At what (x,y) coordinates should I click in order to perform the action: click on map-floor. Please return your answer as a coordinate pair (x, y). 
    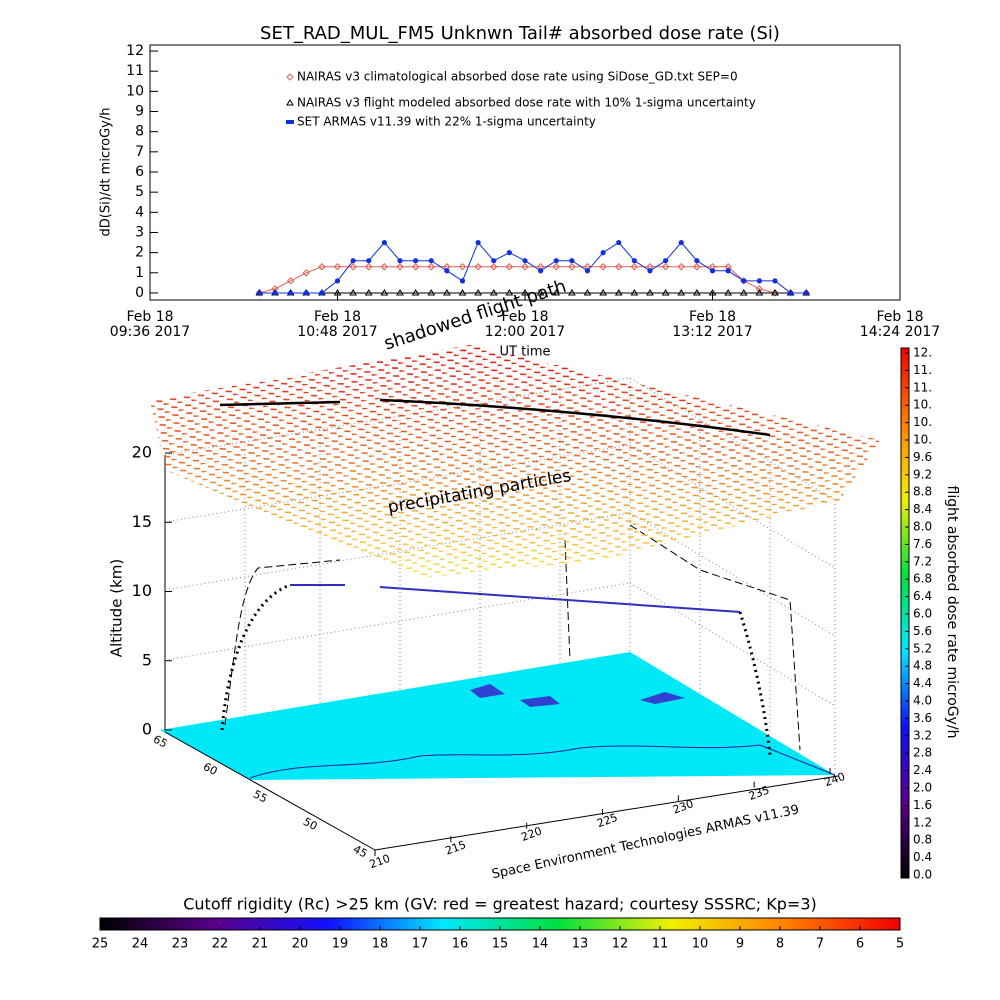
    Looking at the image, I should click on (497, 716).